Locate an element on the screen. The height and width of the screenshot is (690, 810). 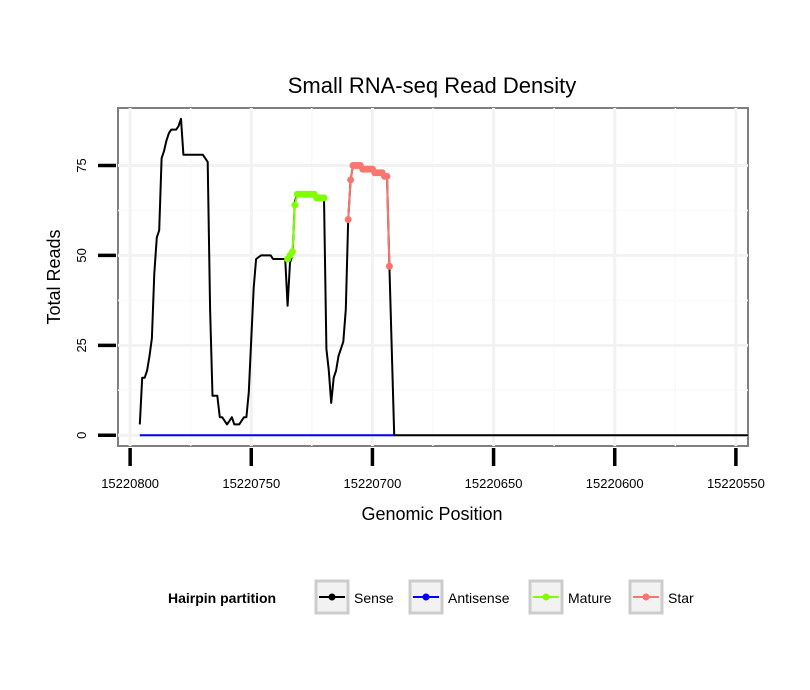
series-markers is located at coordinates (338, 216).